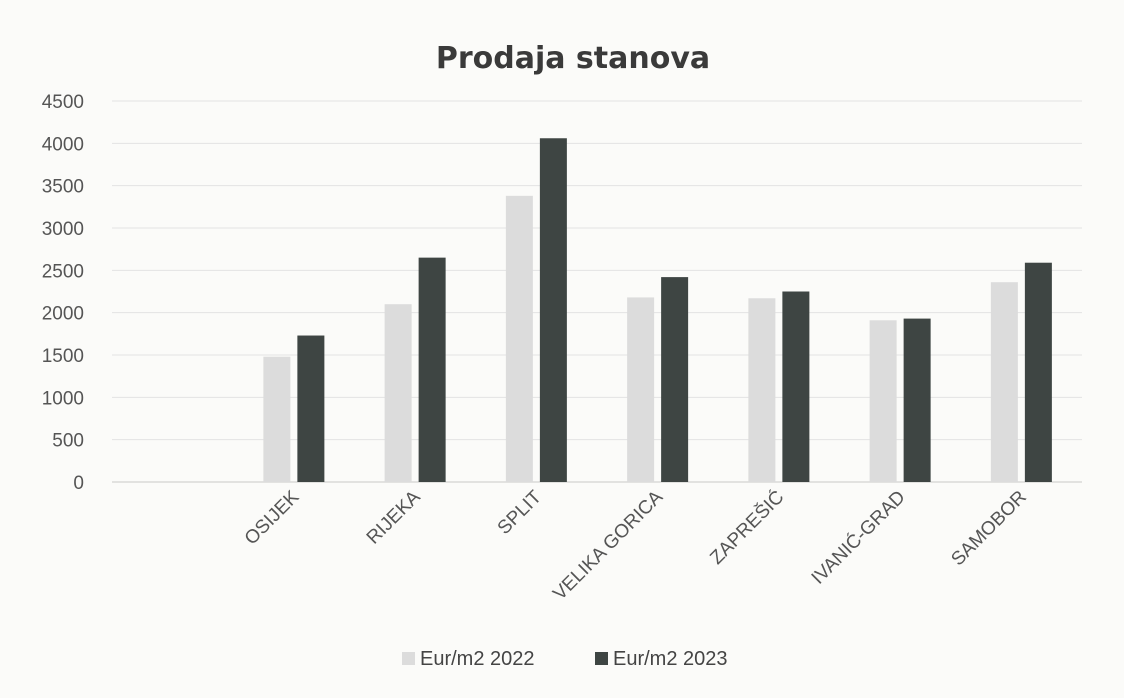 This screenshot has width=1124, height=698. Describe the element at coordinates (565, 659) in the screenshot. I see `legend: Eur/m2 2022 Eur/m2 2023` at that location.